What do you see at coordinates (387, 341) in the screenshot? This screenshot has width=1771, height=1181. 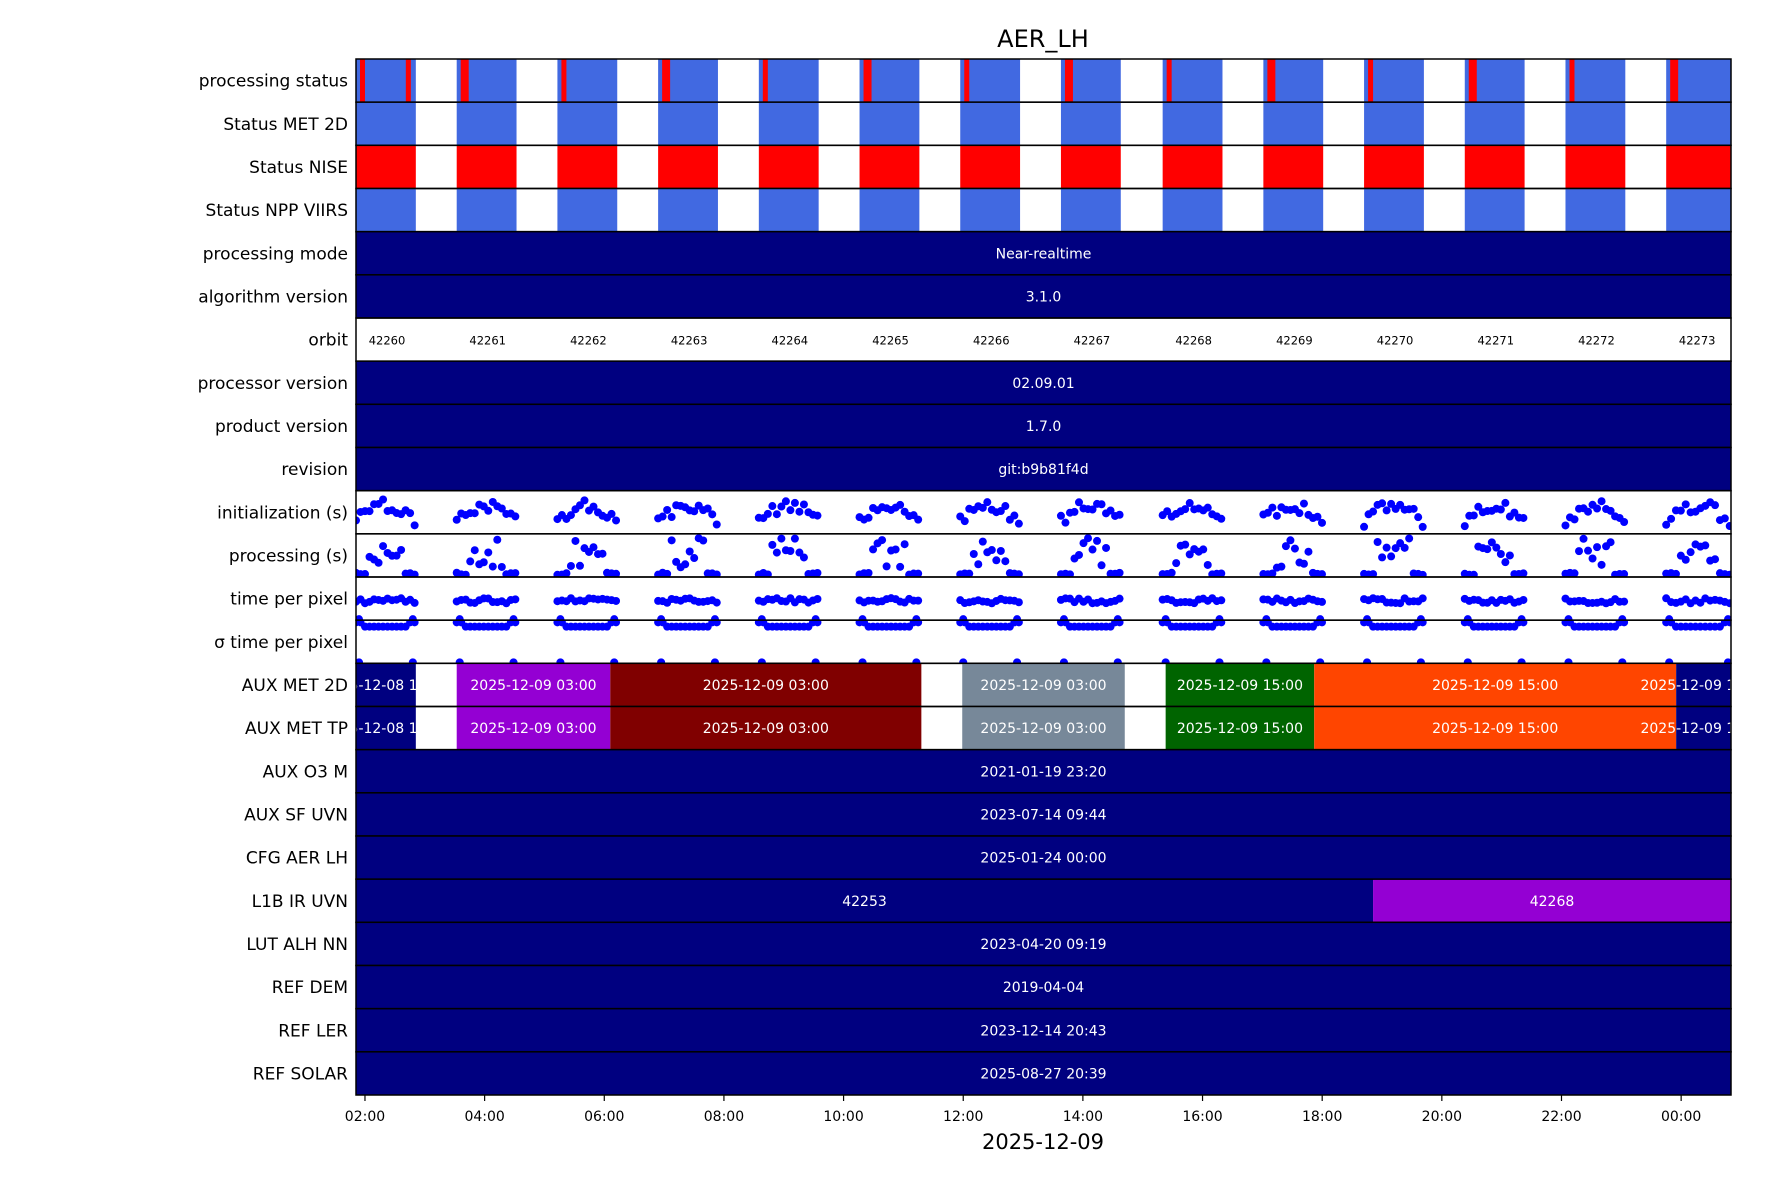 I see `orbit-label: 42260` at bounding box center [387, 341].